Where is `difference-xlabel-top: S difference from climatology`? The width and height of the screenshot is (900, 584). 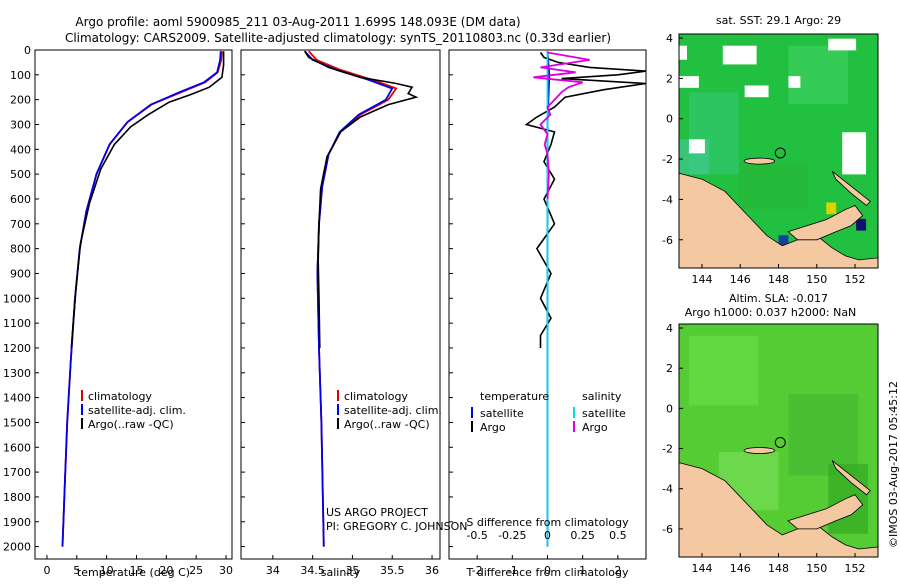 difference-xlabel-top: S difference from climatology is located at coordinates (547, 522).